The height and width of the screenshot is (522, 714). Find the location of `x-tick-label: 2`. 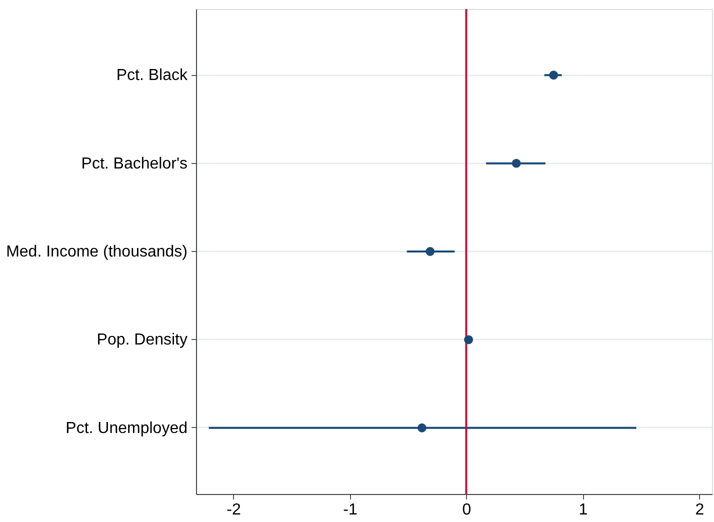

x-tick-label: 2 is located at coordinates (699, 510).